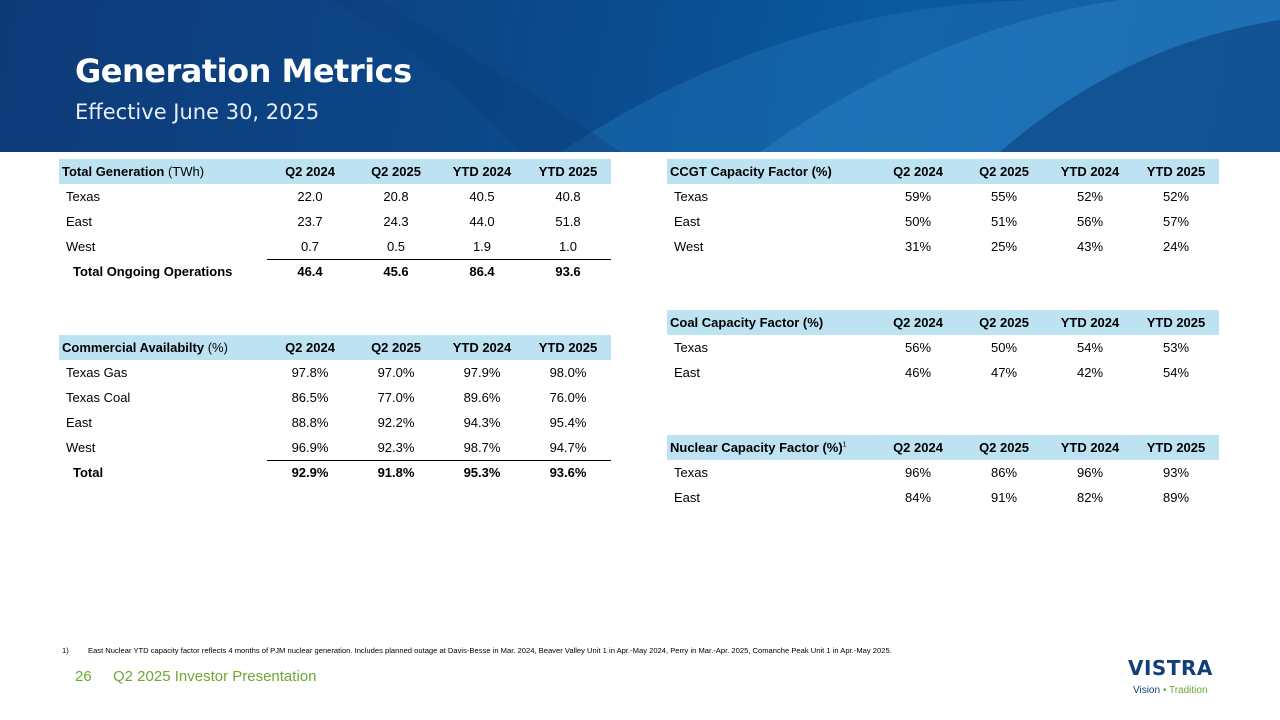 The width and height of the screenshot is (1280, 720). What do you see at coordinates (568, 397) in the screenshot?
I see `cell-value: 76.0%` at bounding box center [568, 397].